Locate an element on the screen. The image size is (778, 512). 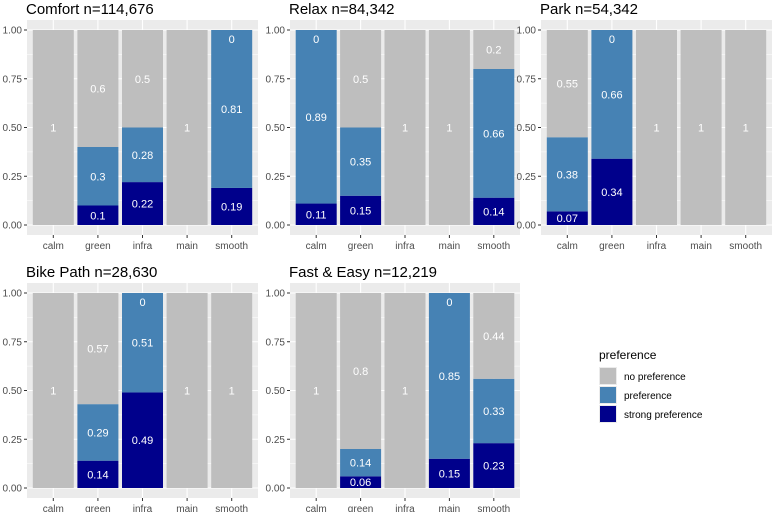
data-label-pref: 0.14 is located at coordinates (360, 464).